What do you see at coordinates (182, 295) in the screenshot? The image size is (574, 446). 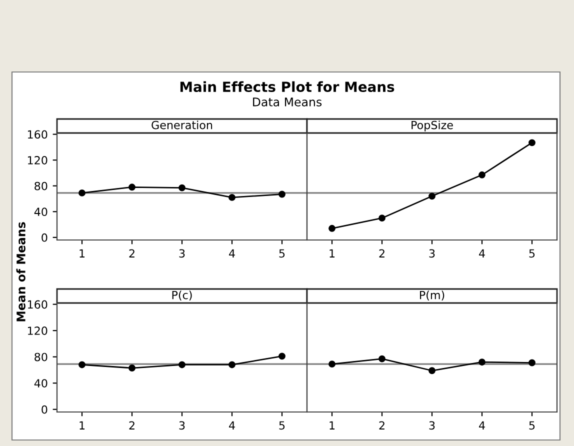 I see `chart-title: P(c)` at bounding box center [182, 295].